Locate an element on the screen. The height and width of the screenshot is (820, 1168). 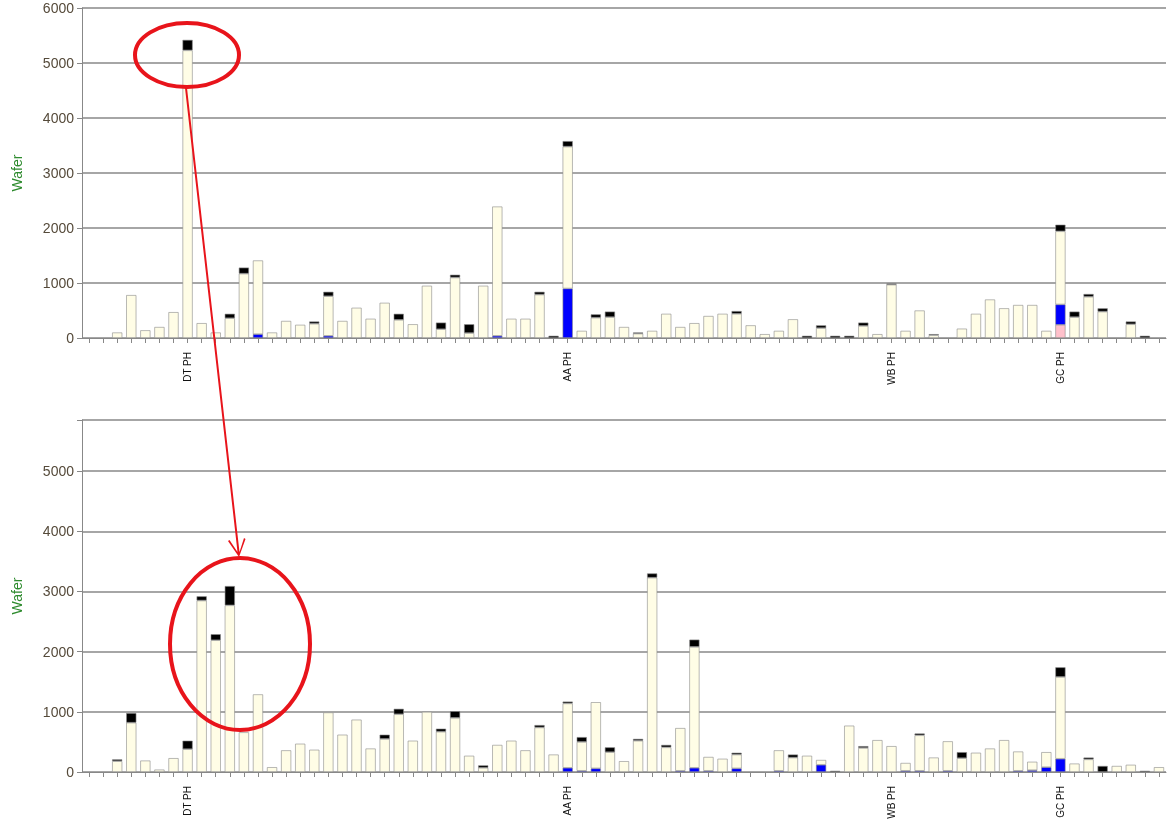
y-tick-label: 6000 is located at coordinates (58, 8).